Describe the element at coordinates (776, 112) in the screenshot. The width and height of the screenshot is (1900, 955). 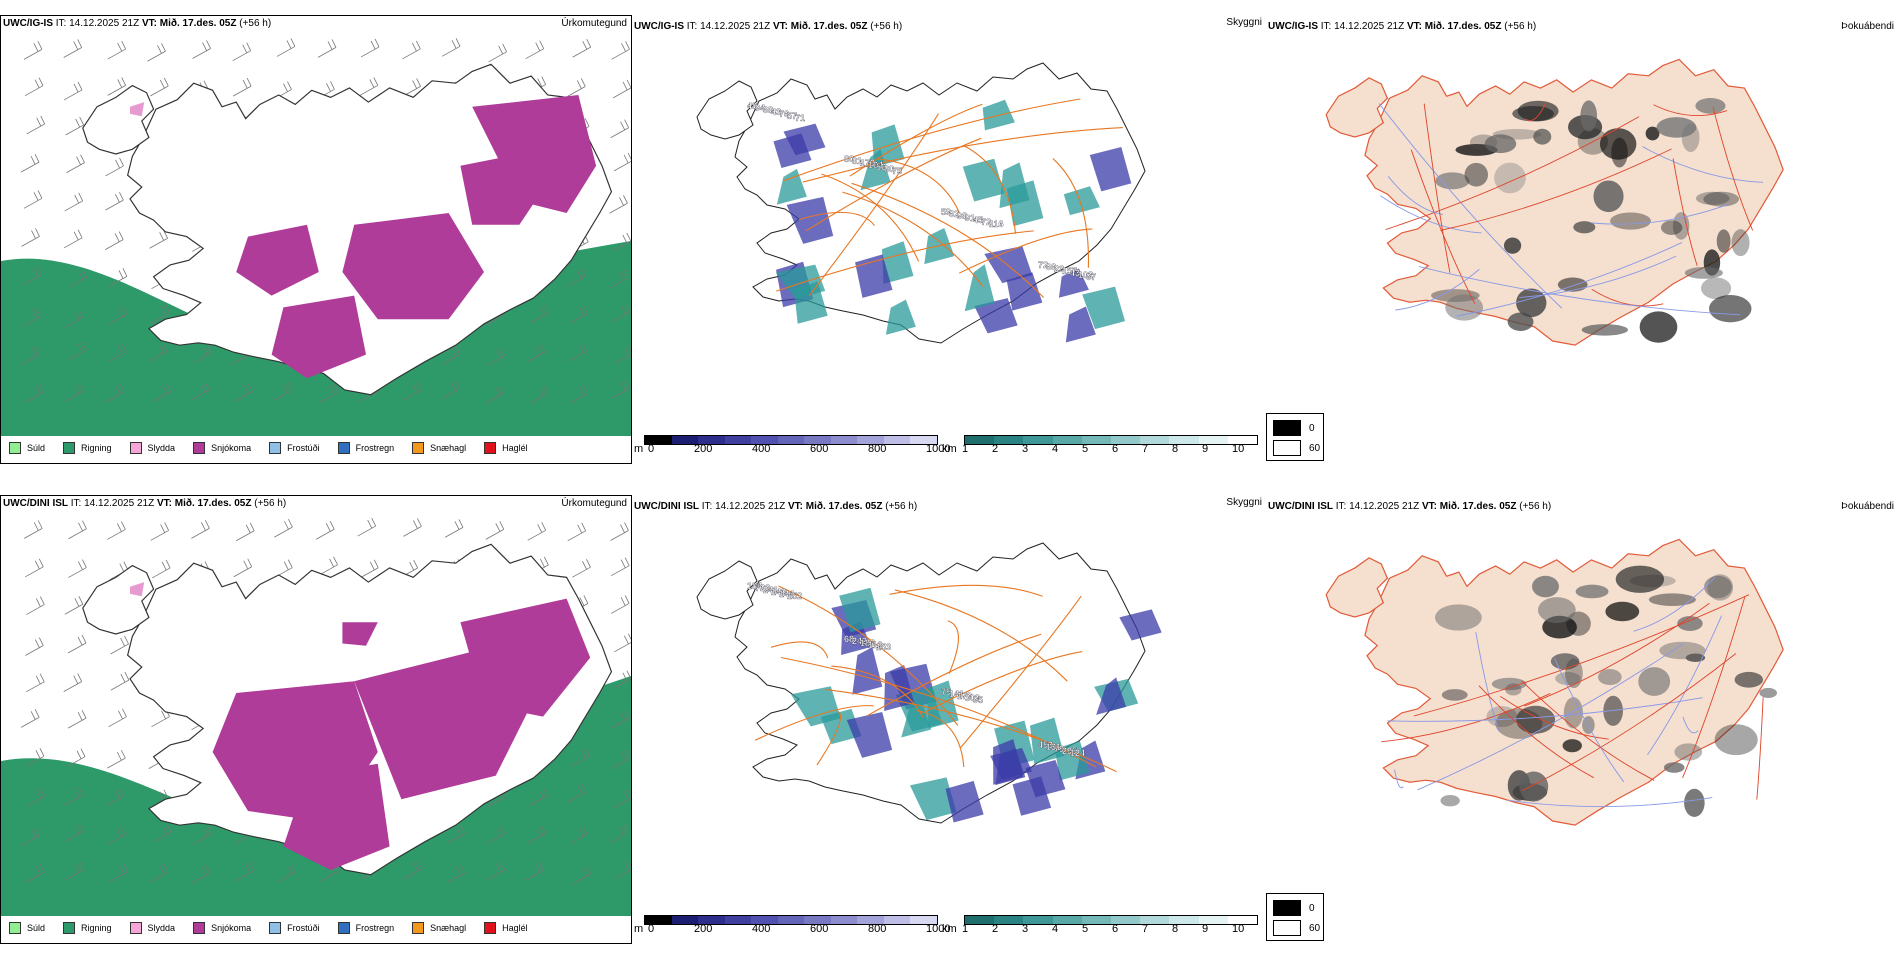
I see `visibility-value-label: 43` at that location.